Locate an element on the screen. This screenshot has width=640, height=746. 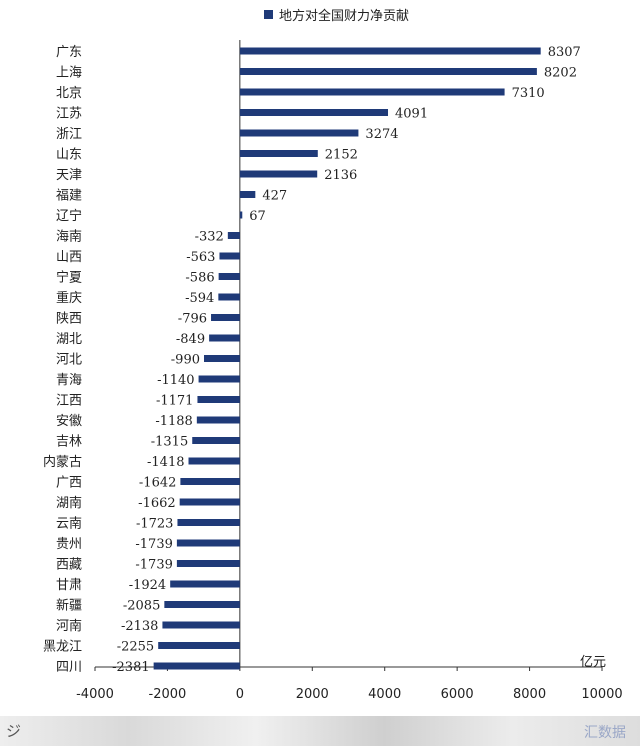
value-label: -2138 is located at coordinates (139, 626).